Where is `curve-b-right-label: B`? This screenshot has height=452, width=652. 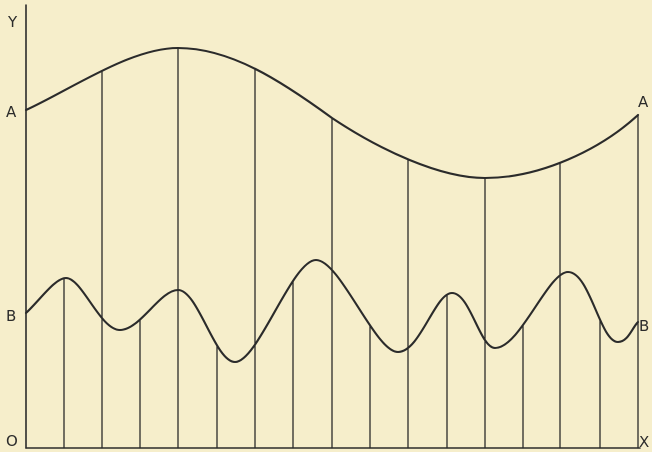 curve-b-right-label: B is located at coordinates (644, 326).